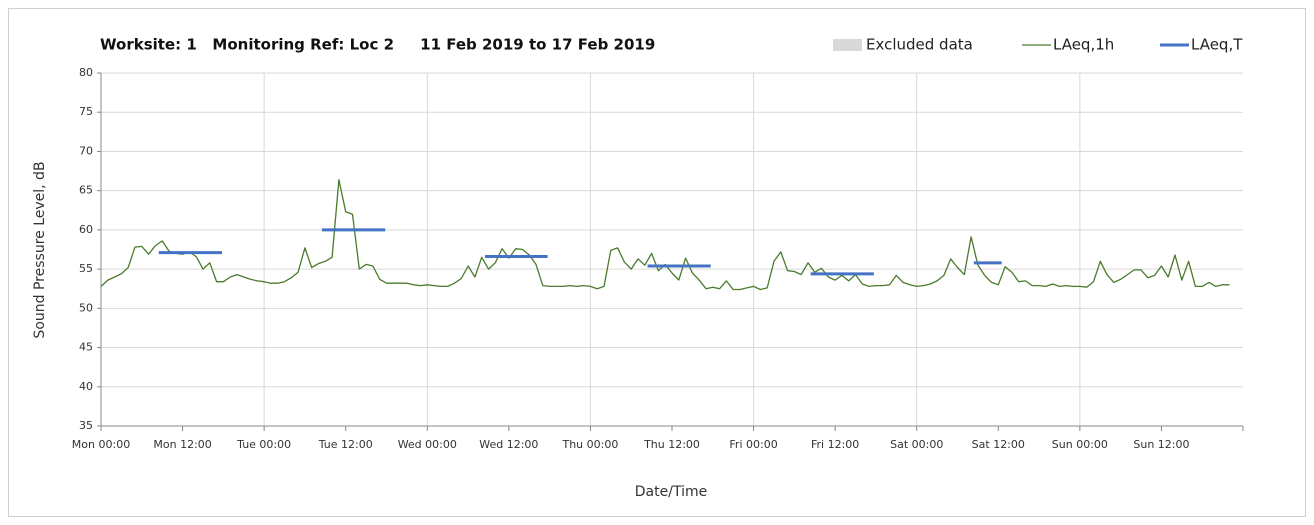 This screenshot has width=1314, height=525. What do you see at coordinates (589, 444) in the screenshot?
I see `x-tick-label: Thu 00:00` at bounding box center [589, 444].